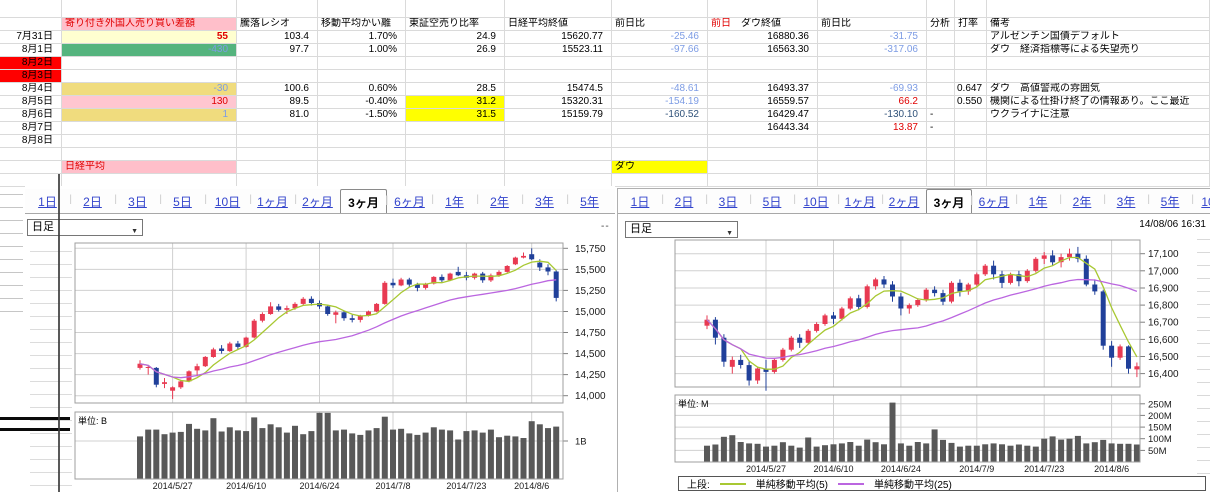 The image size is (1210, 492). I want to click on cell-dow: 16443.34, so click(763, 128).